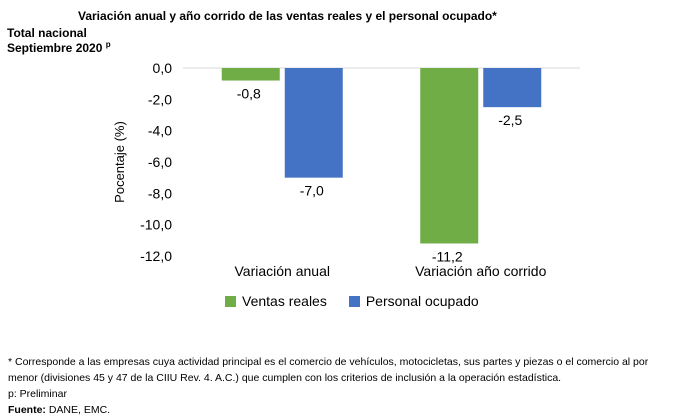  I want to click on x-category-label: Variación anual, so click(282, 271).